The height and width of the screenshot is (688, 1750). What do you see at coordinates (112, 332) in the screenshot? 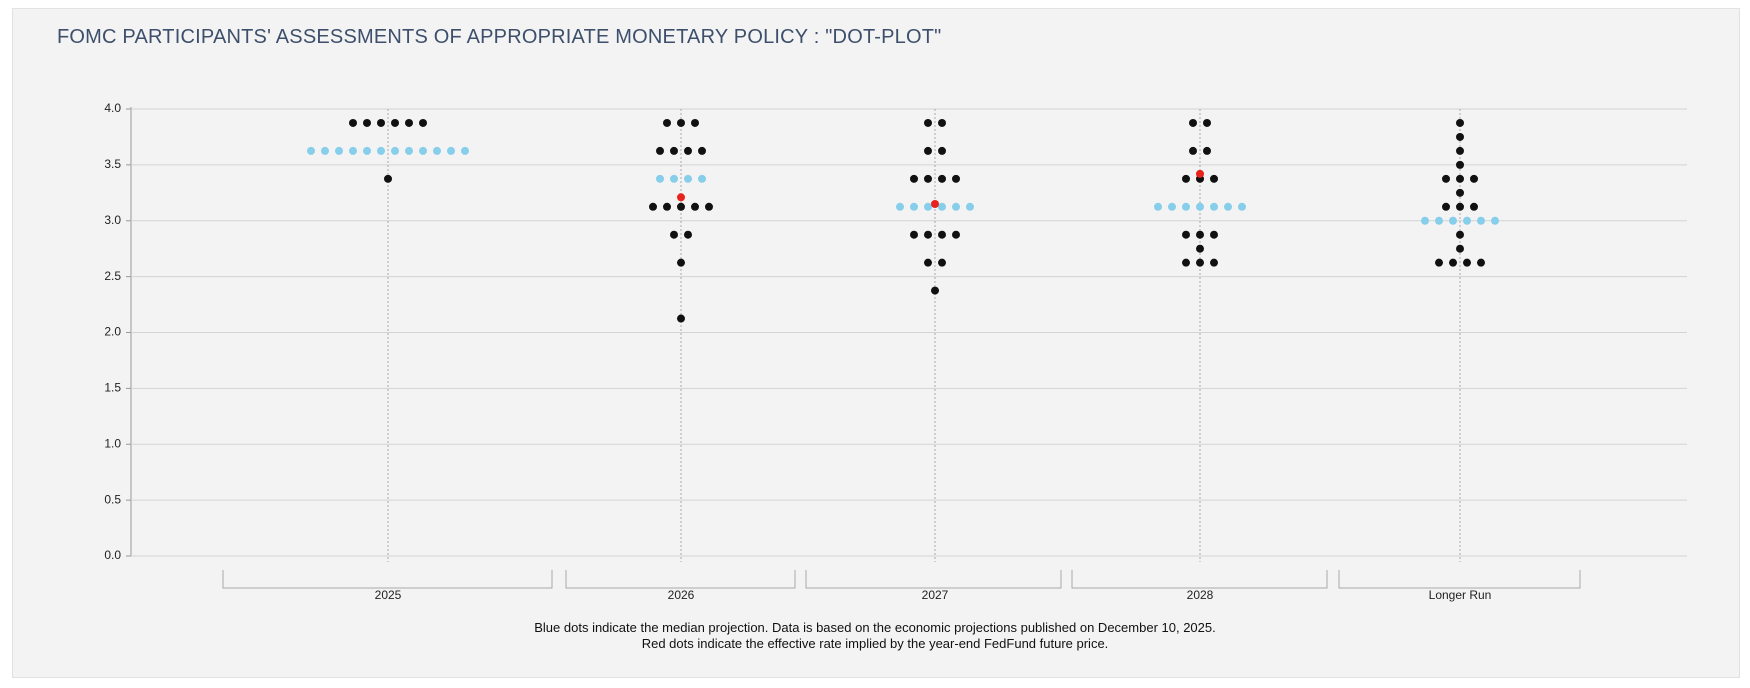
I see `y-tick-label: 2.0` at bounding box center [112, 332].